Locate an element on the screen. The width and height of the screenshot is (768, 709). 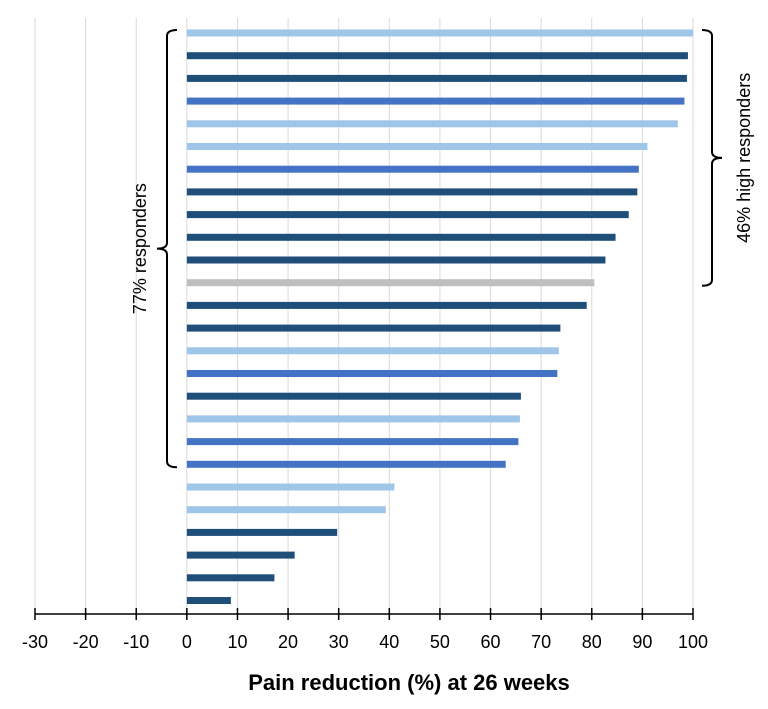
x-tick-label: -10 is located at coordinates (136, 642).